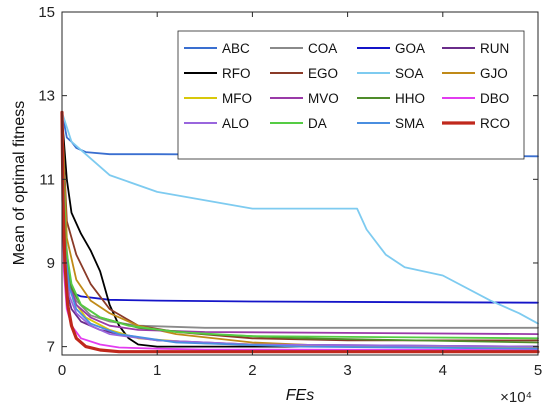 This screenshot has width=550, height=415. I want to click on x-axis-label: FEs, so click(300, 395).